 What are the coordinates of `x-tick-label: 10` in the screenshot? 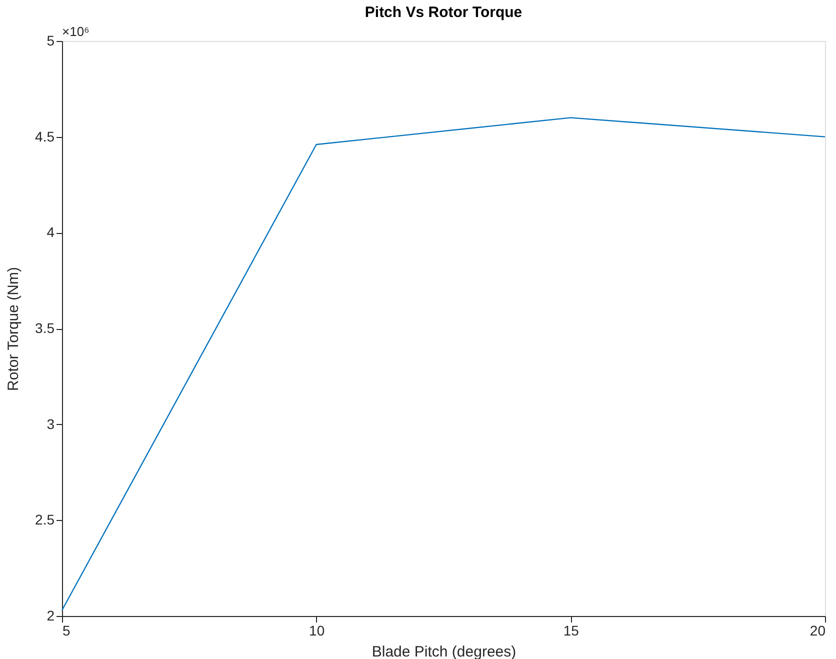 It's located at (317, 630).